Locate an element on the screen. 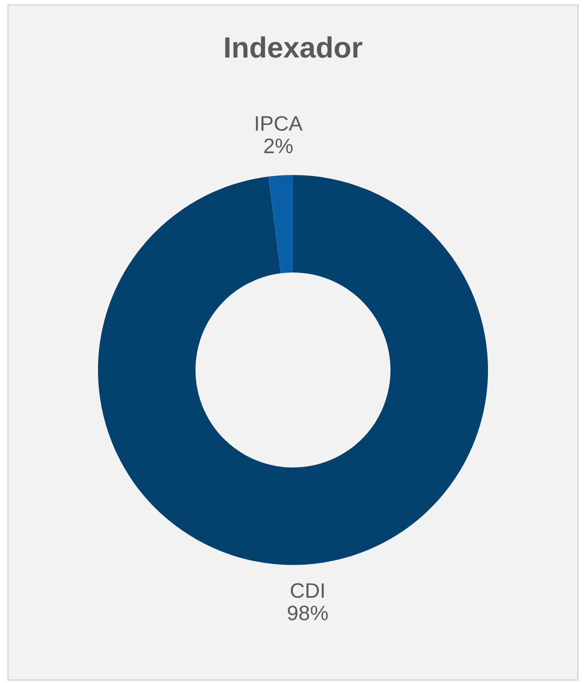  data-label: 2% is located at coordinates (278, 146).